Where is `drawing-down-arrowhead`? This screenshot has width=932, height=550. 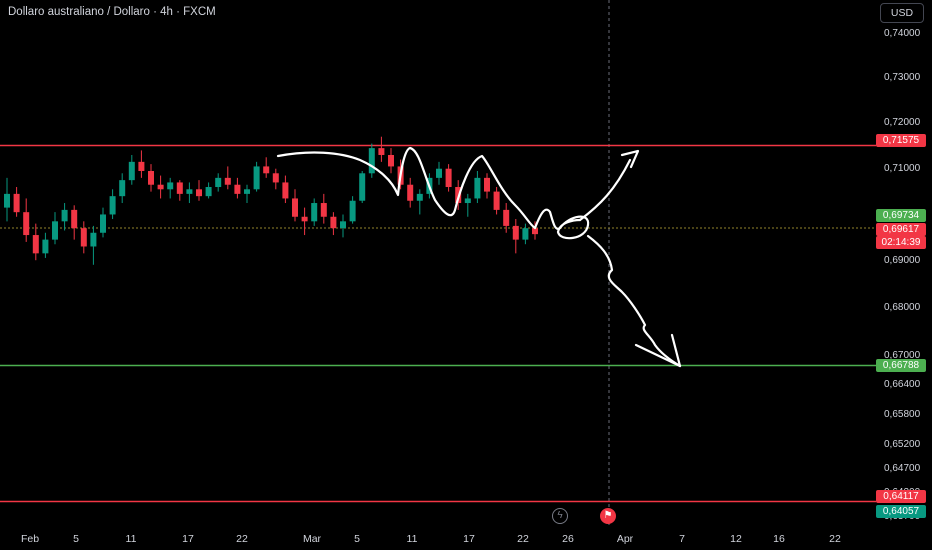
drawing-down-arrowhead is located at coordinates (658, 350).